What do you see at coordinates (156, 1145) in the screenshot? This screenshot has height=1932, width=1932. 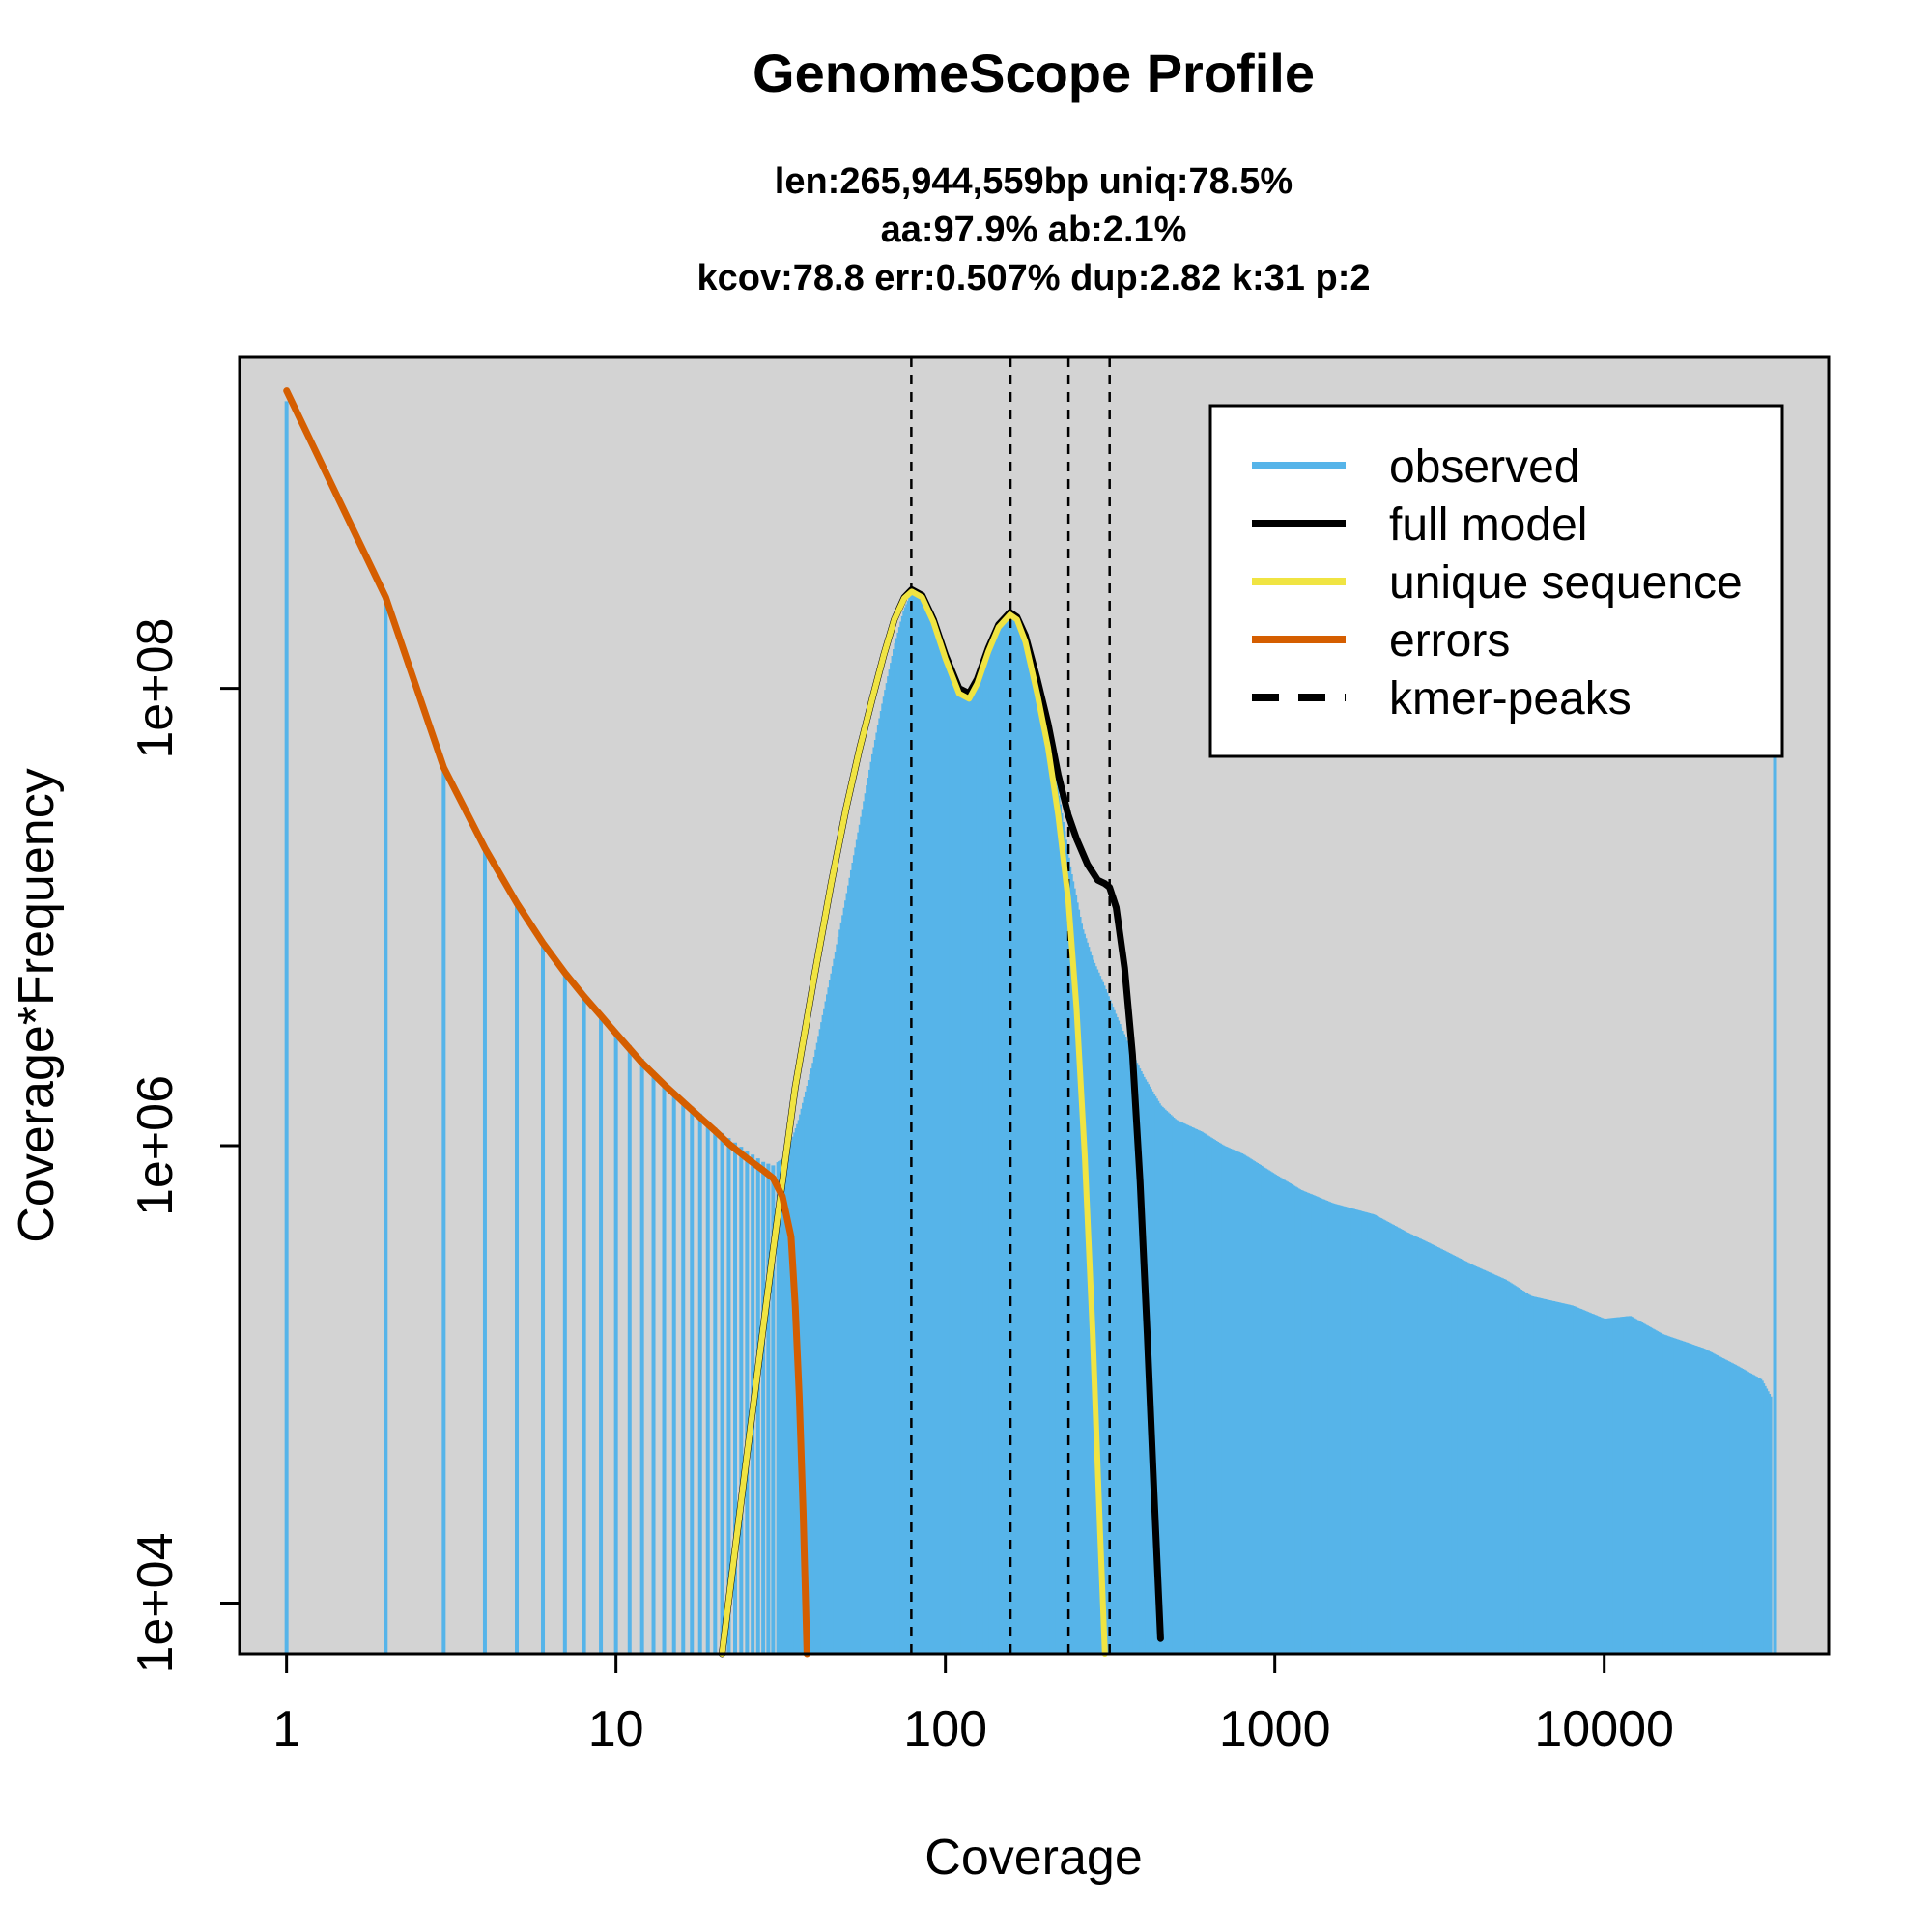 I see `y-tick-label: 1e+06` at bounding box center [156, 1145].